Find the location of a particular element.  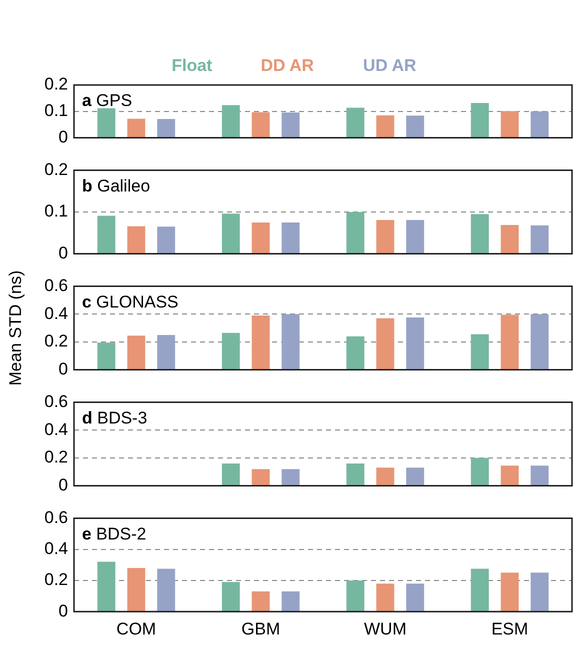

x-tick-label: WUM is located at coordinates (385, 628).